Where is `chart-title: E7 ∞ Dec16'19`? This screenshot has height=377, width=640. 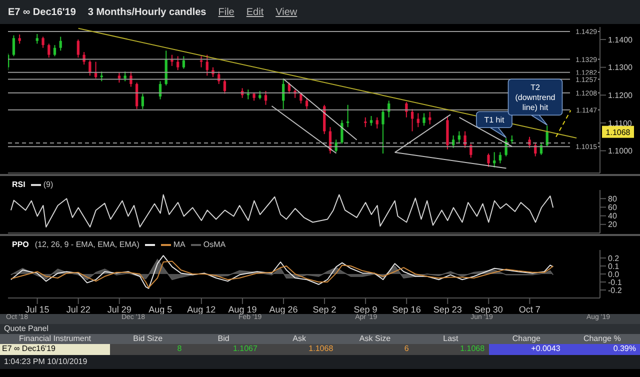
chart-title: E7 ∞ Dec16'19 is located at coordinates (42, 12).